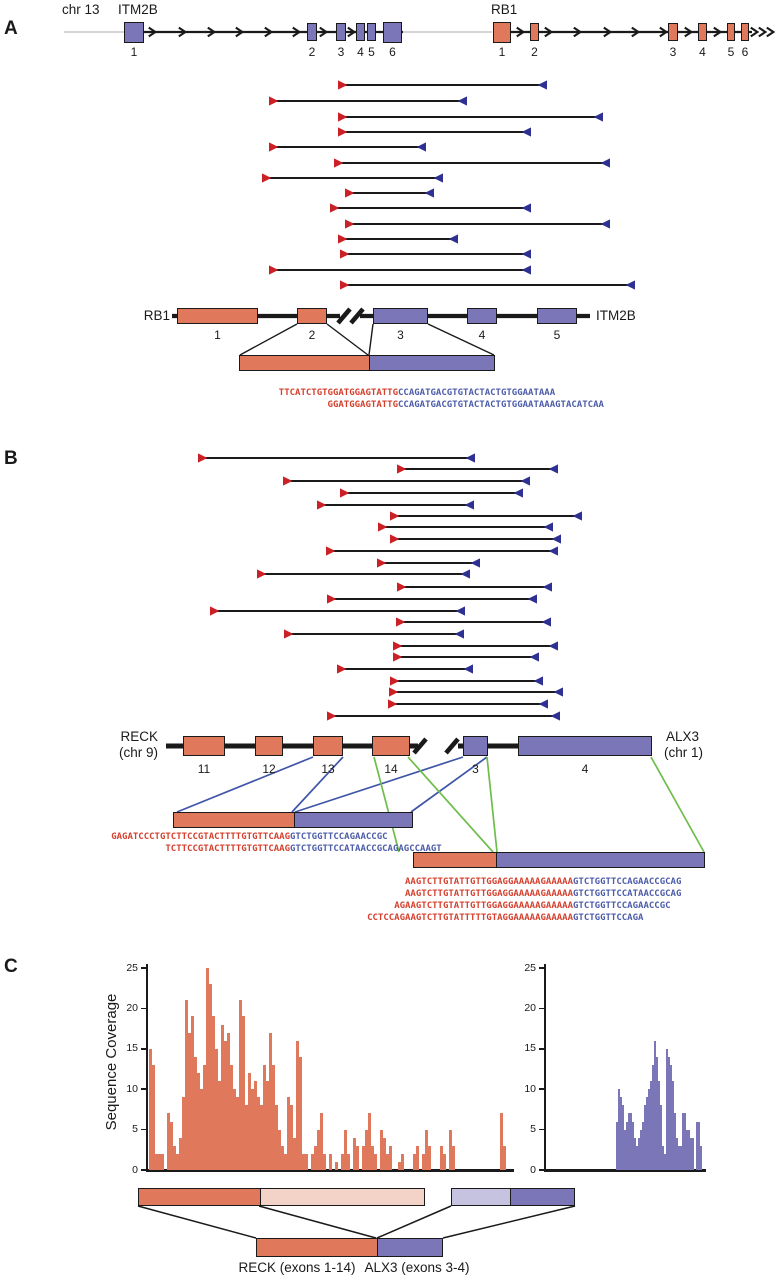 The image size is (776, 1280). I want to click on rb1-itm2b-fusion-box, so click(367, 363).